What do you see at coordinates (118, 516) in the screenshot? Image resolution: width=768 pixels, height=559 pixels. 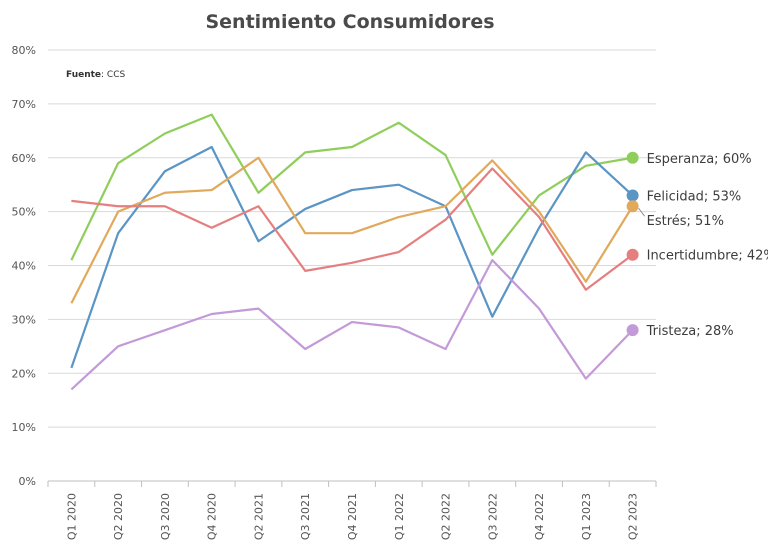 I see `x-tick-label: Q2 2020` at bounding box center [118, 516].